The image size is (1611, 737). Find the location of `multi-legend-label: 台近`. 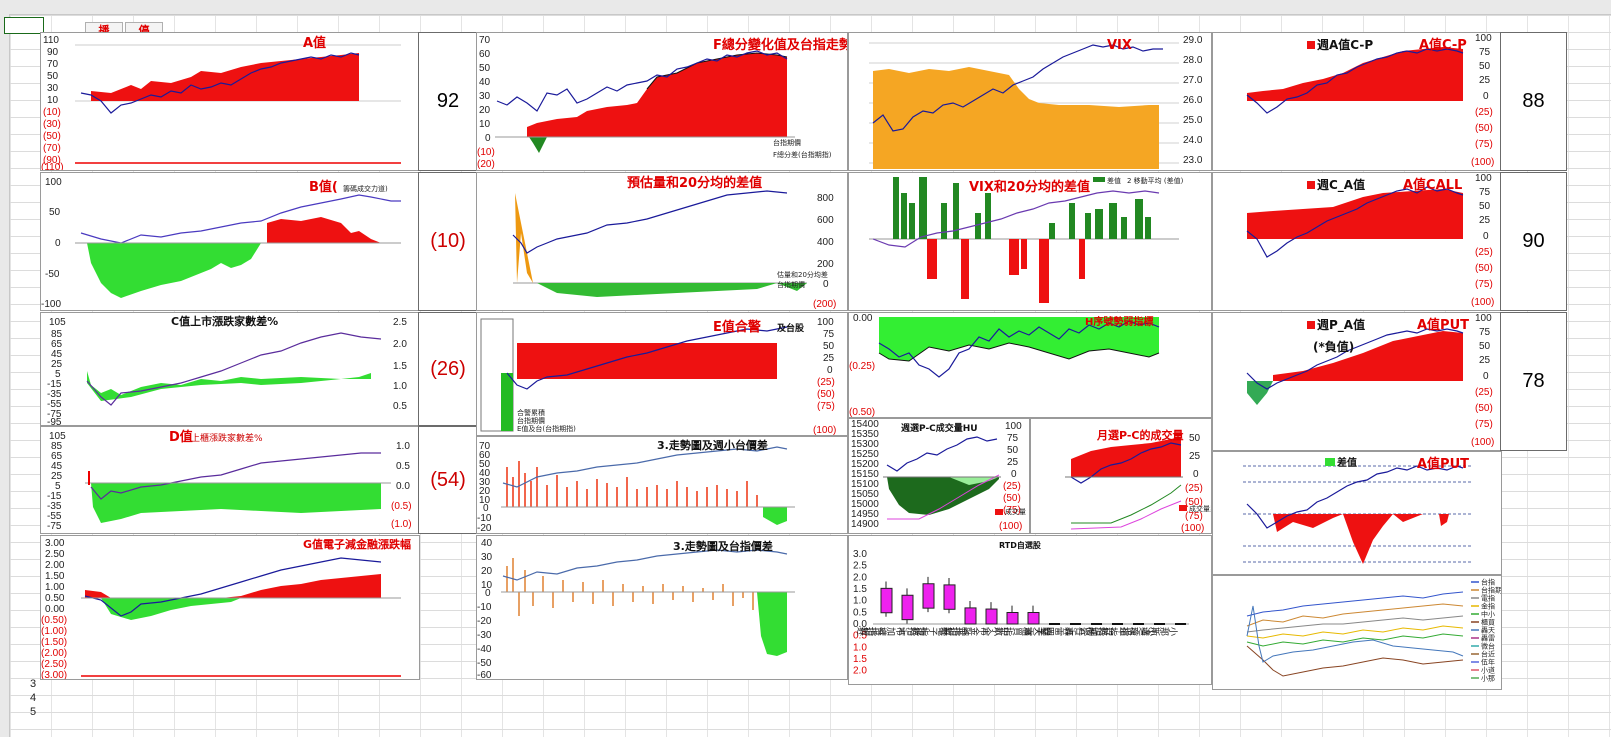

multi-legend-label: 台近 is located at coordinates (1488, 654).